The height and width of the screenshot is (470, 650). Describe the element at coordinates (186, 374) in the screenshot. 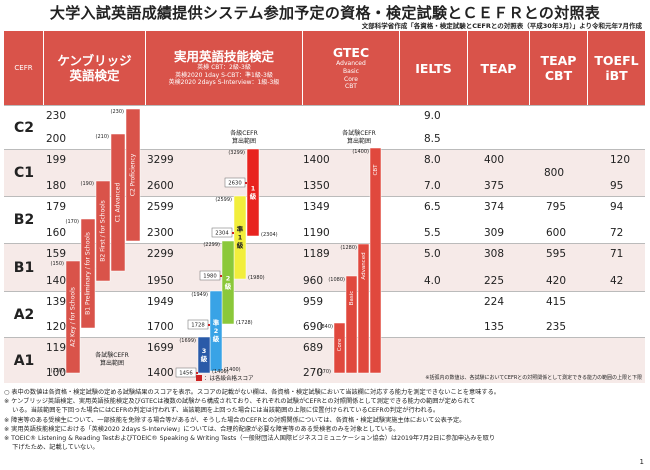

I see `eiken-pass-score: 1456` at that location.